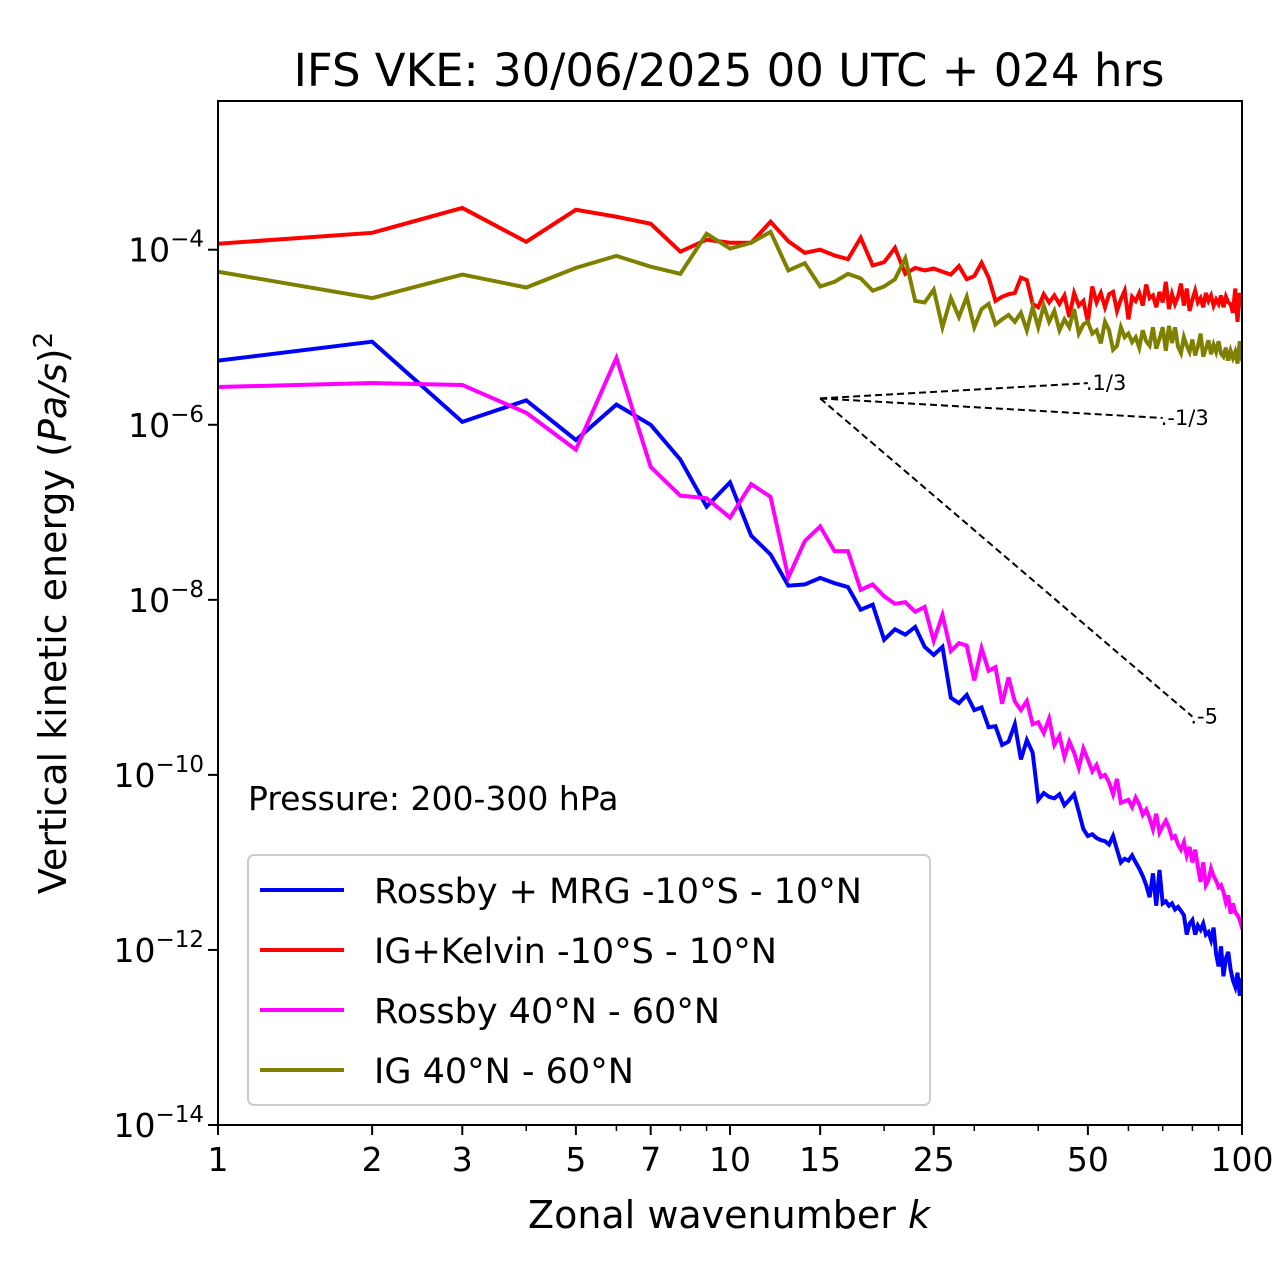 The image size is (1280, 1288). What do you see at coordinates (166, 598) in the screenshot?
I see `y-tick-label: 10⁻⁸` at bounding box center [166, 598].